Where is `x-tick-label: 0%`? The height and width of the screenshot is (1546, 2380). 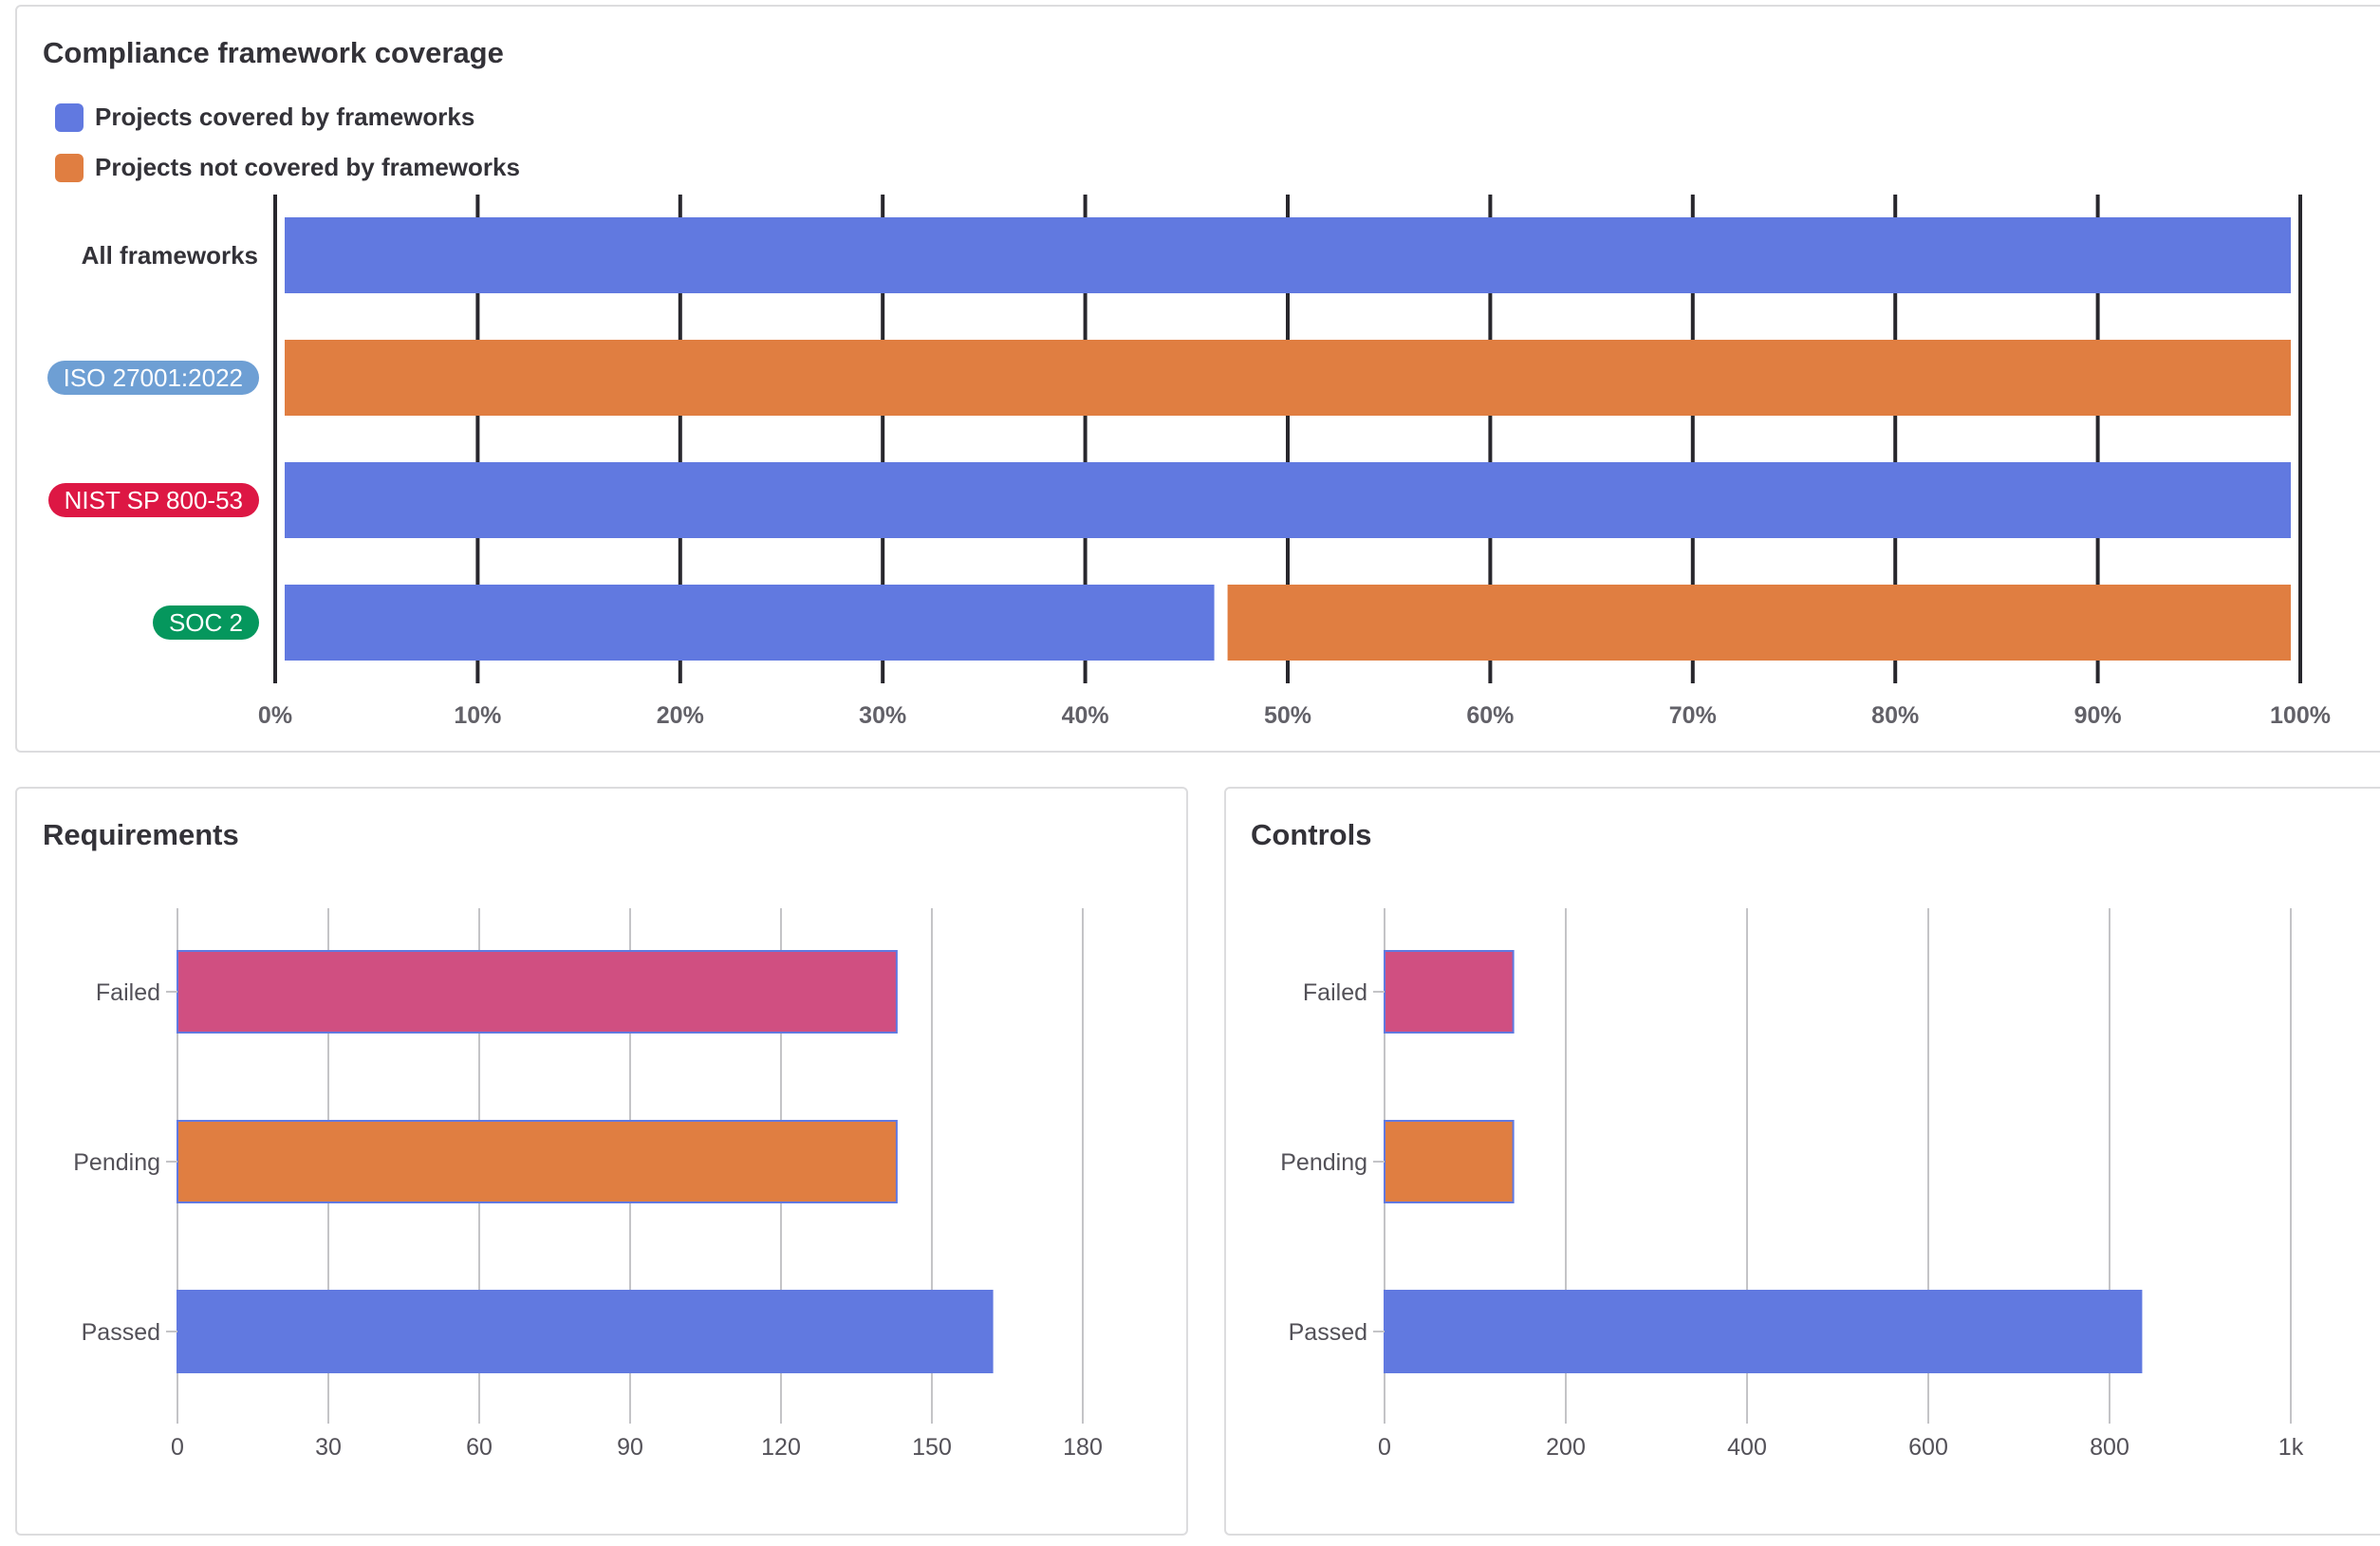
x-tick-label: 0% is located at coordinates (275, 715).